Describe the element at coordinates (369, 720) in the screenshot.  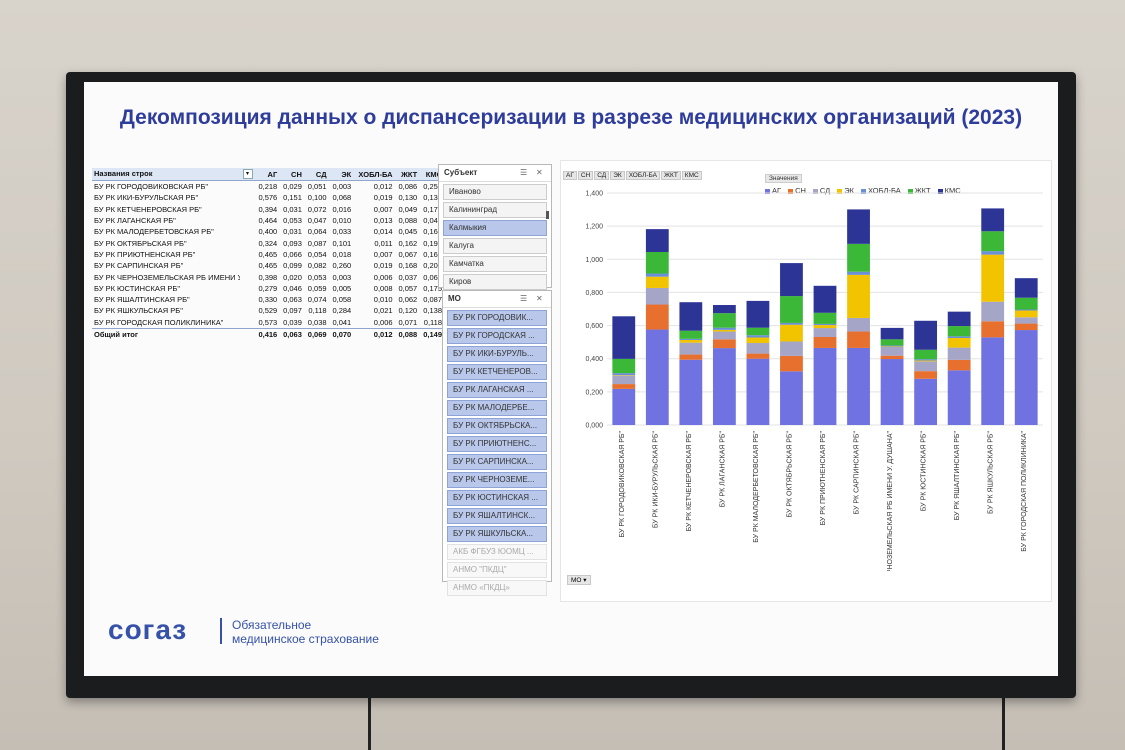
I see `tv-cable-left` at that location.